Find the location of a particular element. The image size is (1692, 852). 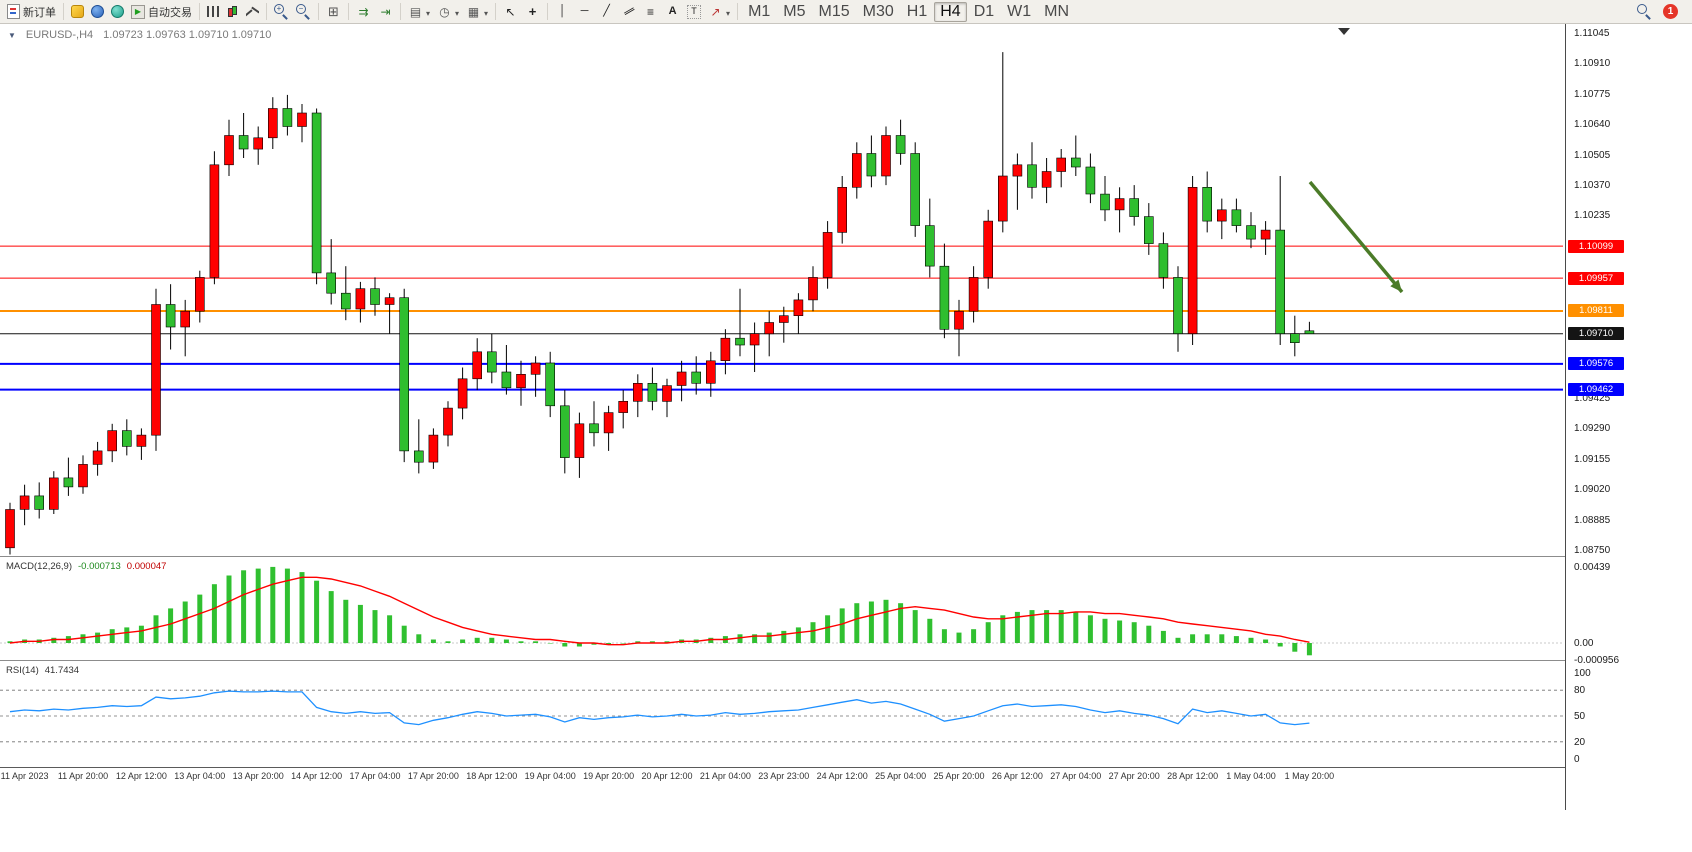

timeframe-mn: MN is located at coordinates (1056, 12).